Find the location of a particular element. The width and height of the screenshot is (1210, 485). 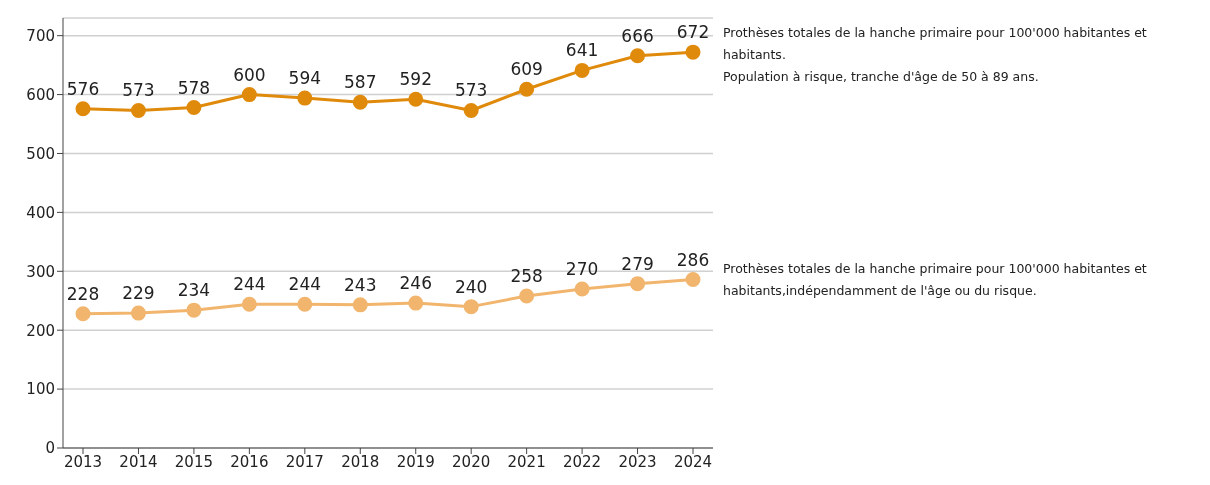

y-tick-label: 0 is located at coordinates (50, 448).